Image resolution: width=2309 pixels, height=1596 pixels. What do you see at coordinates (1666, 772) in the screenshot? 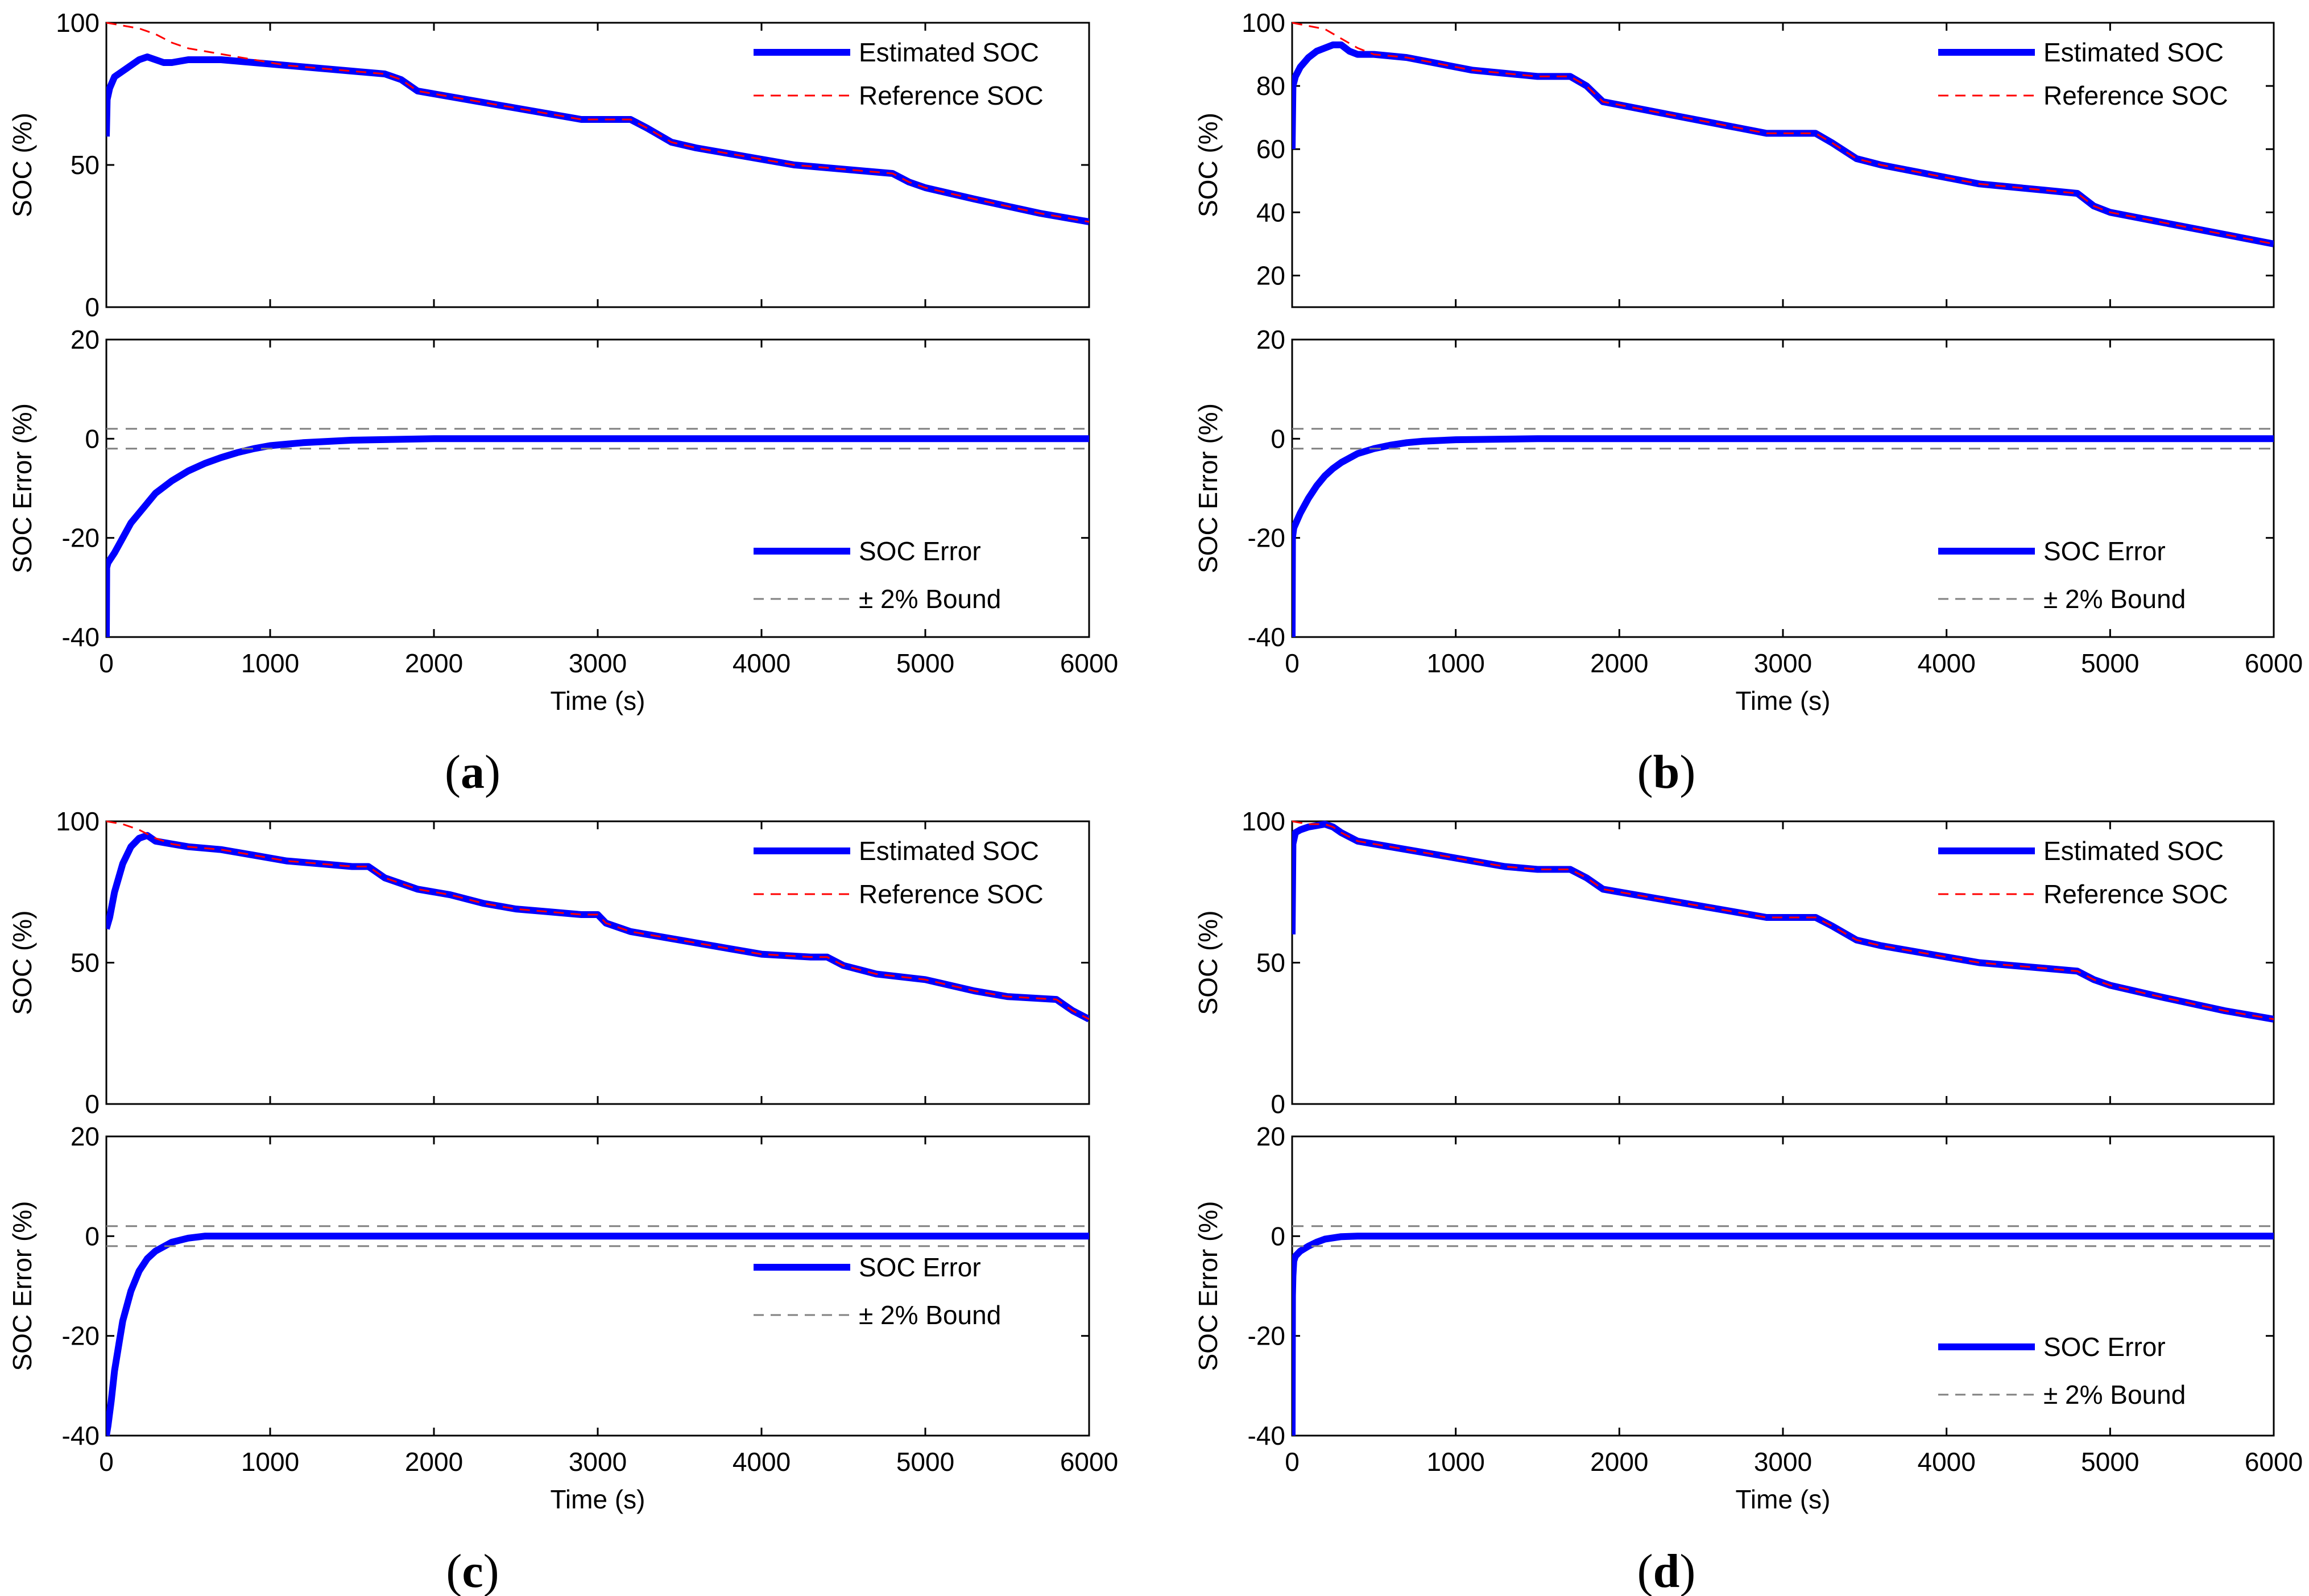
I see `panel-caption: (b)` at bounding box center [1666, 772].